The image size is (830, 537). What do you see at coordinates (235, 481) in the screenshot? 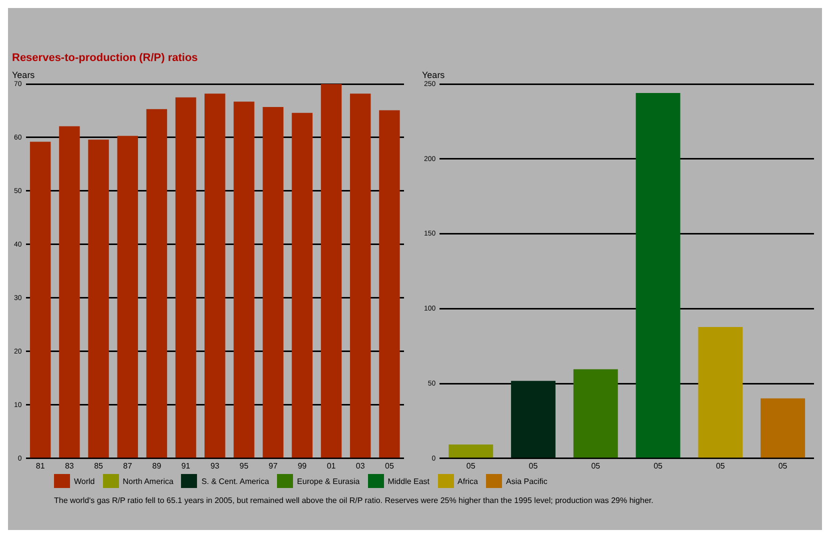
I see `legend-label: S. & Cent. America` at bounding box center [235, 481].